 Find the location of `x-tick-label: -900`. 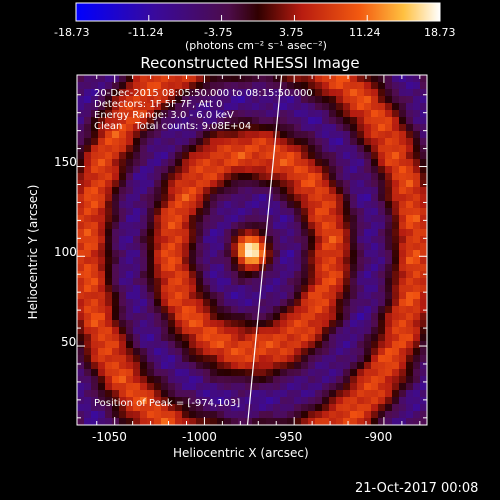

x-tick-label: -900 is located at coordinates (379, 437).